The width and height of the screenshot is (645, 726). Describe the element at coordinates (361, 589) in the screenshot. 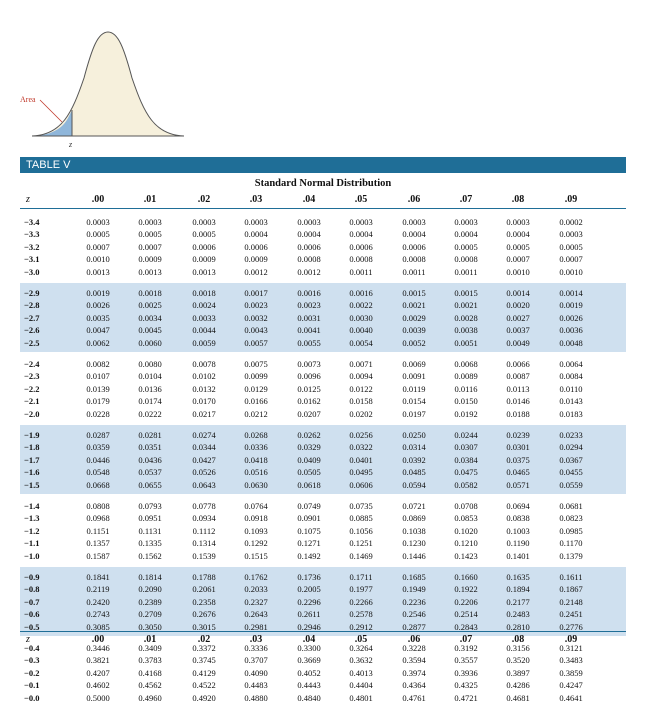

I see `probability-cell: 0.1977` at that location.